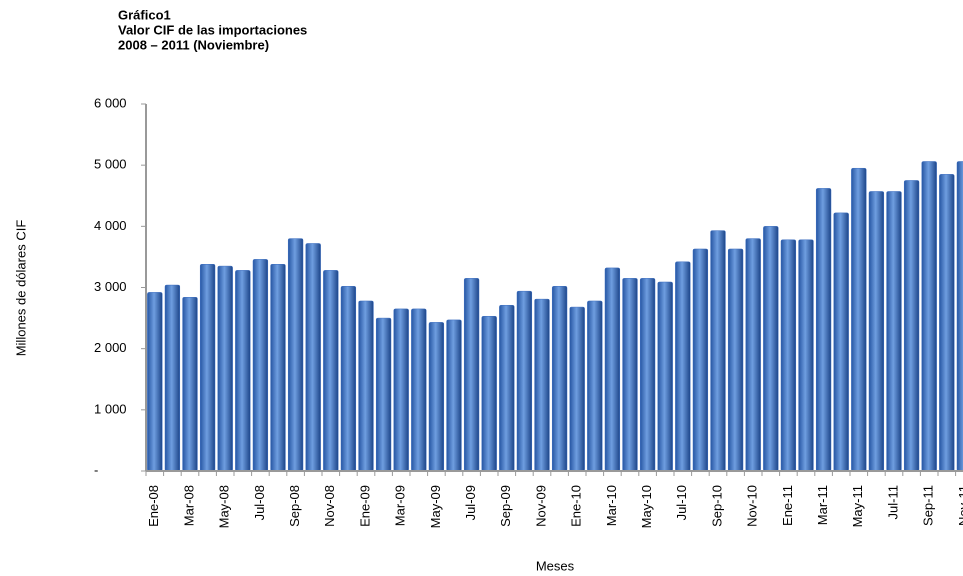 This screenshot has height=576, width=963. I want to click on chart-title: Valor CIF de las importaciones, so click(212, 29).